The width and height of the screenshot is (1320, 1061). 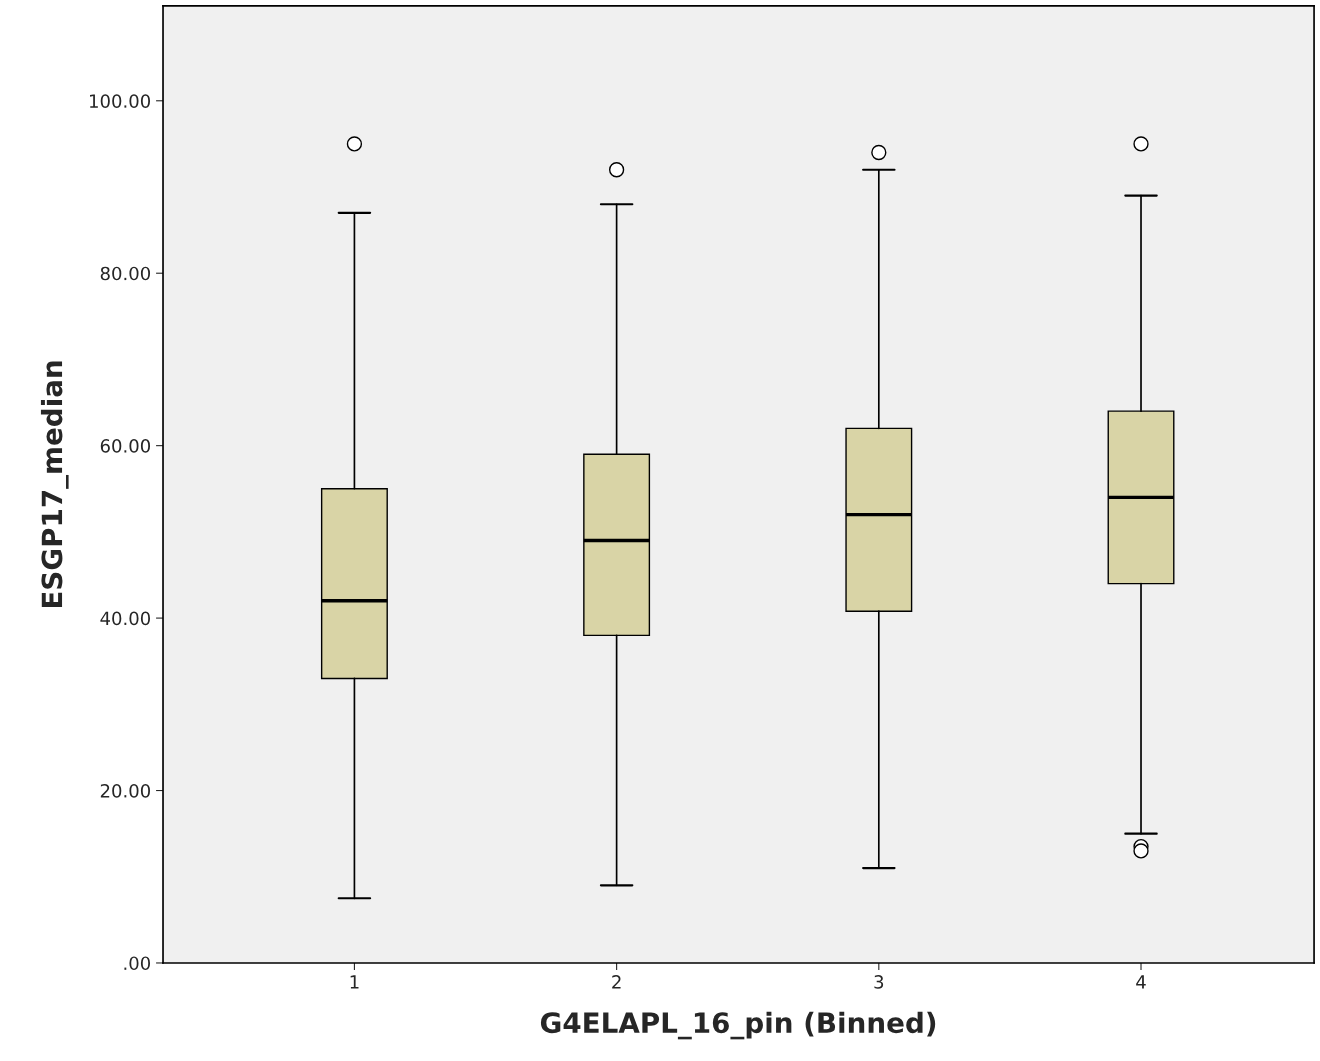 What do you see at coordinates (120, 101) in the screenshot?
I see `y-tick-label: 100.00` at bounding box center [120, 101].